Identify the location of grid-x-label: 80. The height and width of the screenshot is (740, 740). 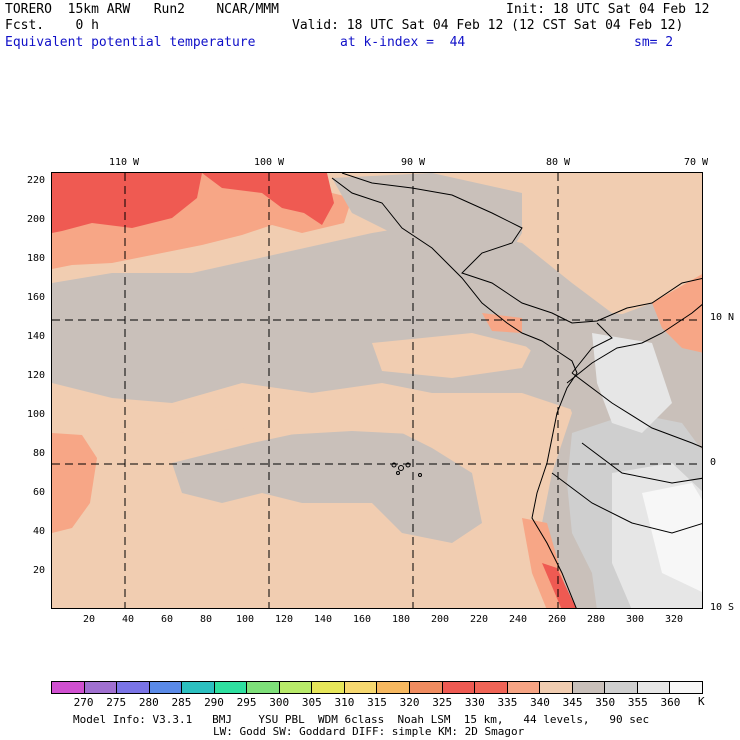
(206, 619).